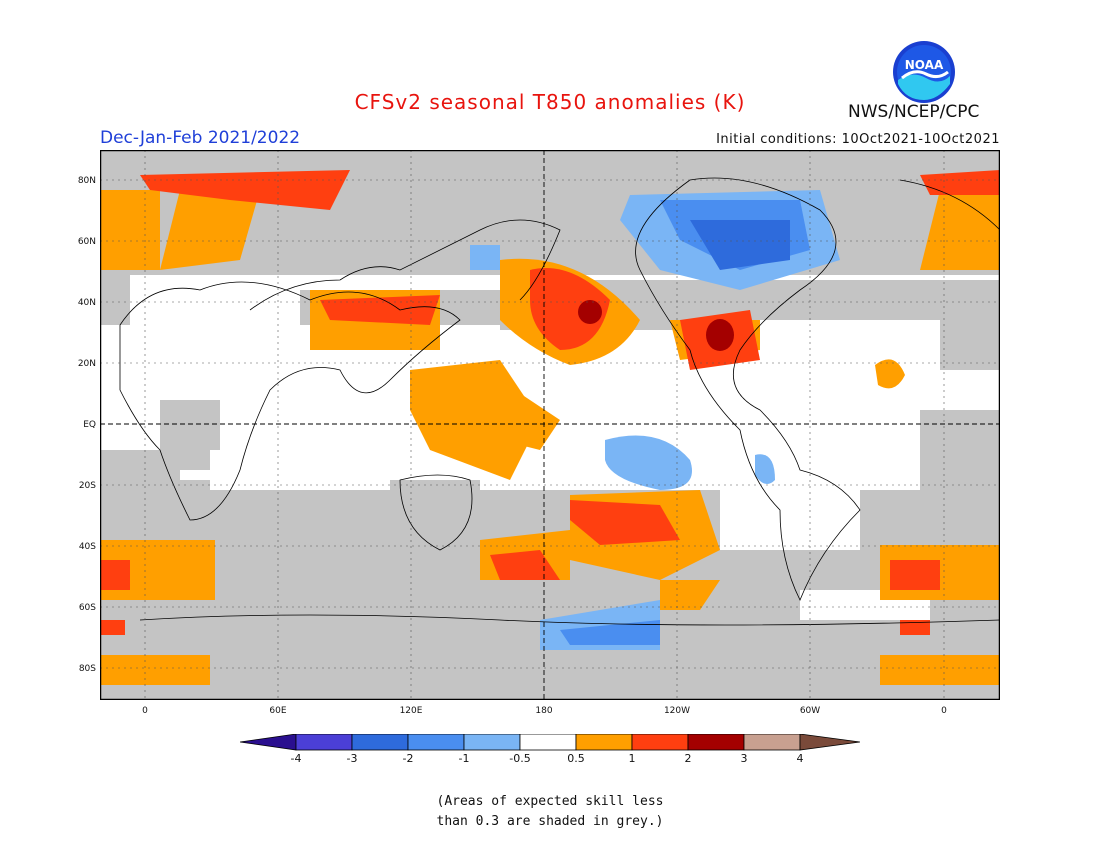  What do you see at coordinates (87, 669) in the screenshot?
I see `lat-label: 80S` at bounding box center [87, 669].